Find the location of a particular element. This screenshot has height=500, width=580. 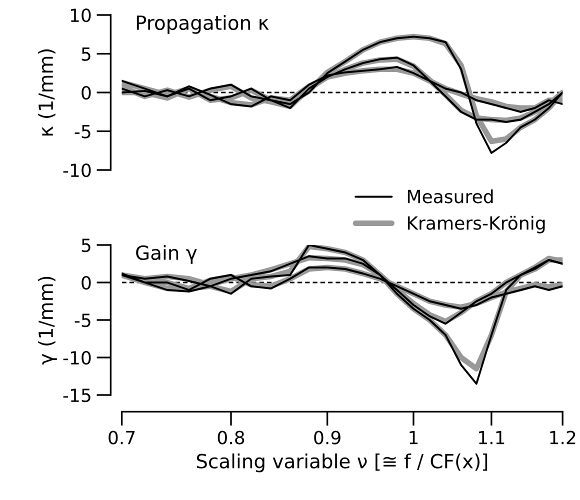

x-tick-label: 1.2 is located at coordinates (563, 437).